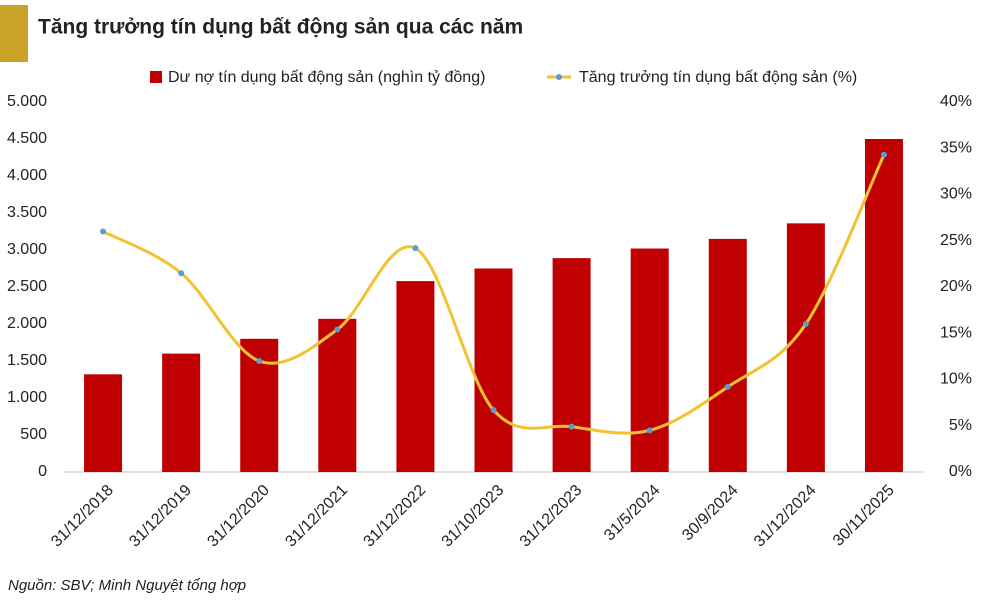 The height and width of the screenshot is (612, 1000). What do you see at coordinates (956, 332) in the screenshot?
I see `y2-tick-label: 15%` at bounding box center [956, 332].